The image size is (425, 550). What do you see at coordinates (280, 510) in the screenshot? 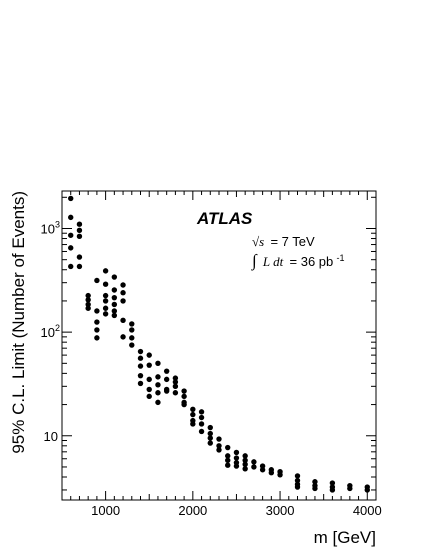
I see `x-tick-label: 3000` at bounding box center [280, 510].